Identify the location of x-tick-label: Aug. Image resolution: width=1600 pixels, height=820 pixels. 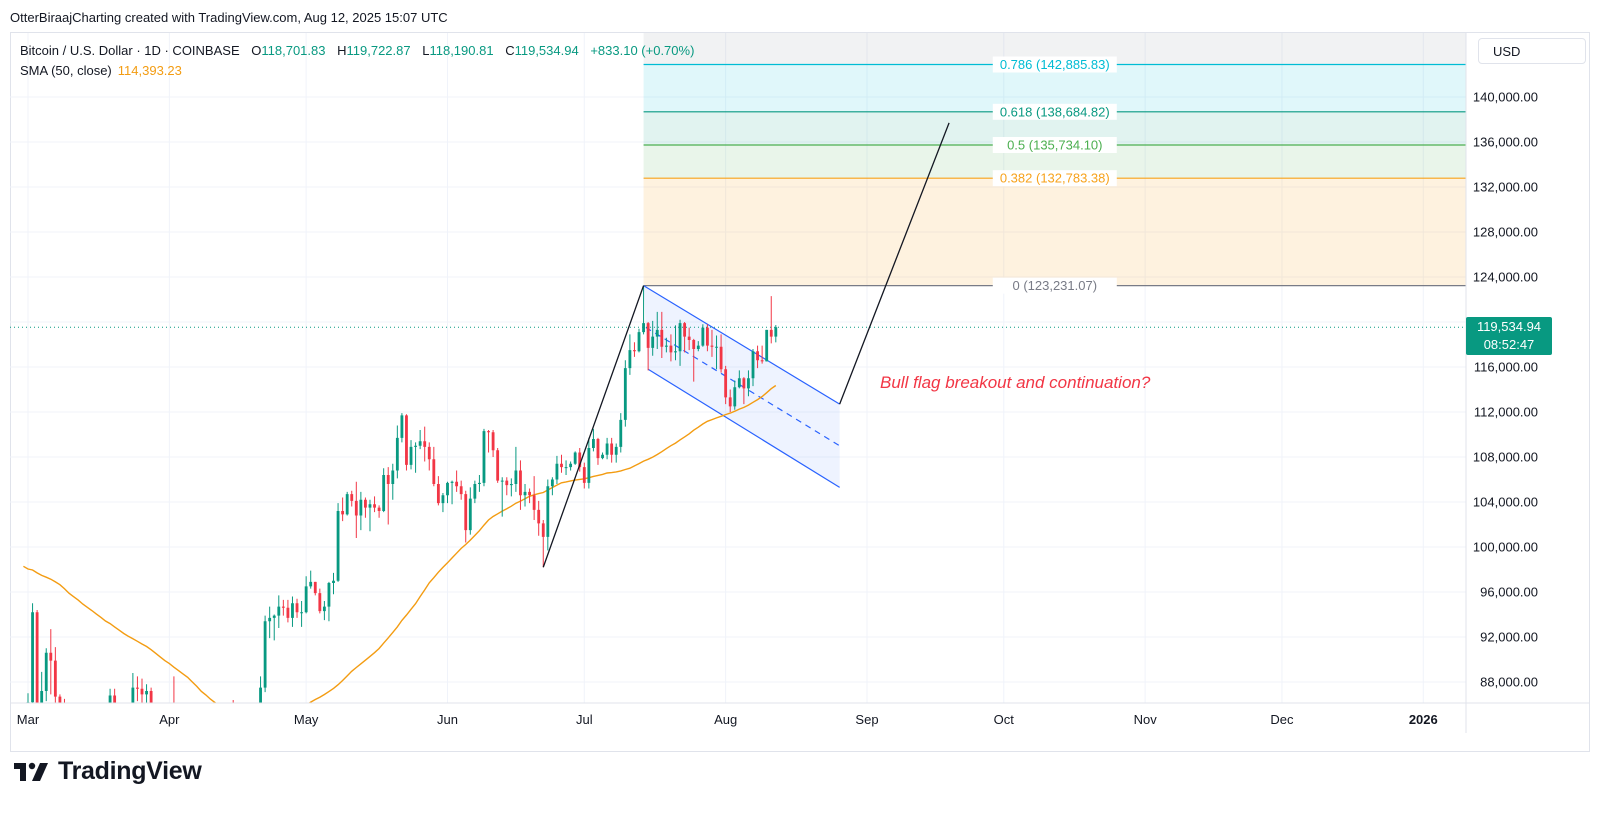
(725, 719).